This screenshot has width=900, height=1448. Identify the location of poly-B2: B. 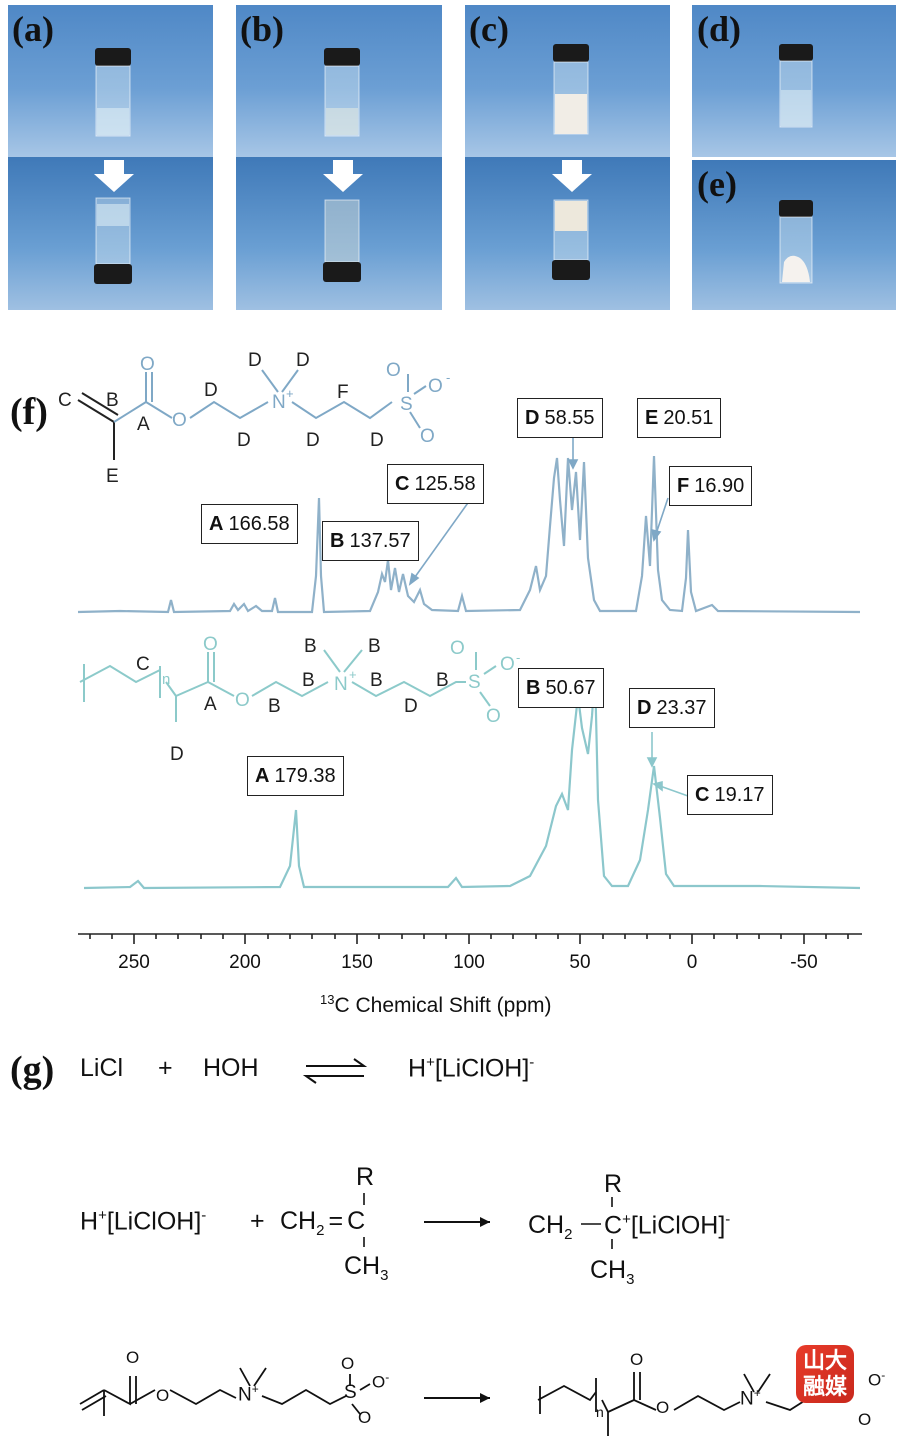
(308, 680).